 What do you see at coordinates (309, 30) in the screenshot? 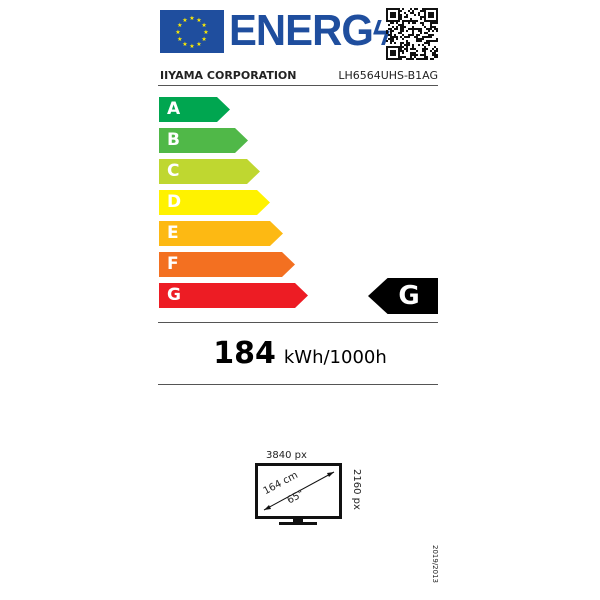
I see `energy-title: ENERGϟ` at bounding box center [309, 30].